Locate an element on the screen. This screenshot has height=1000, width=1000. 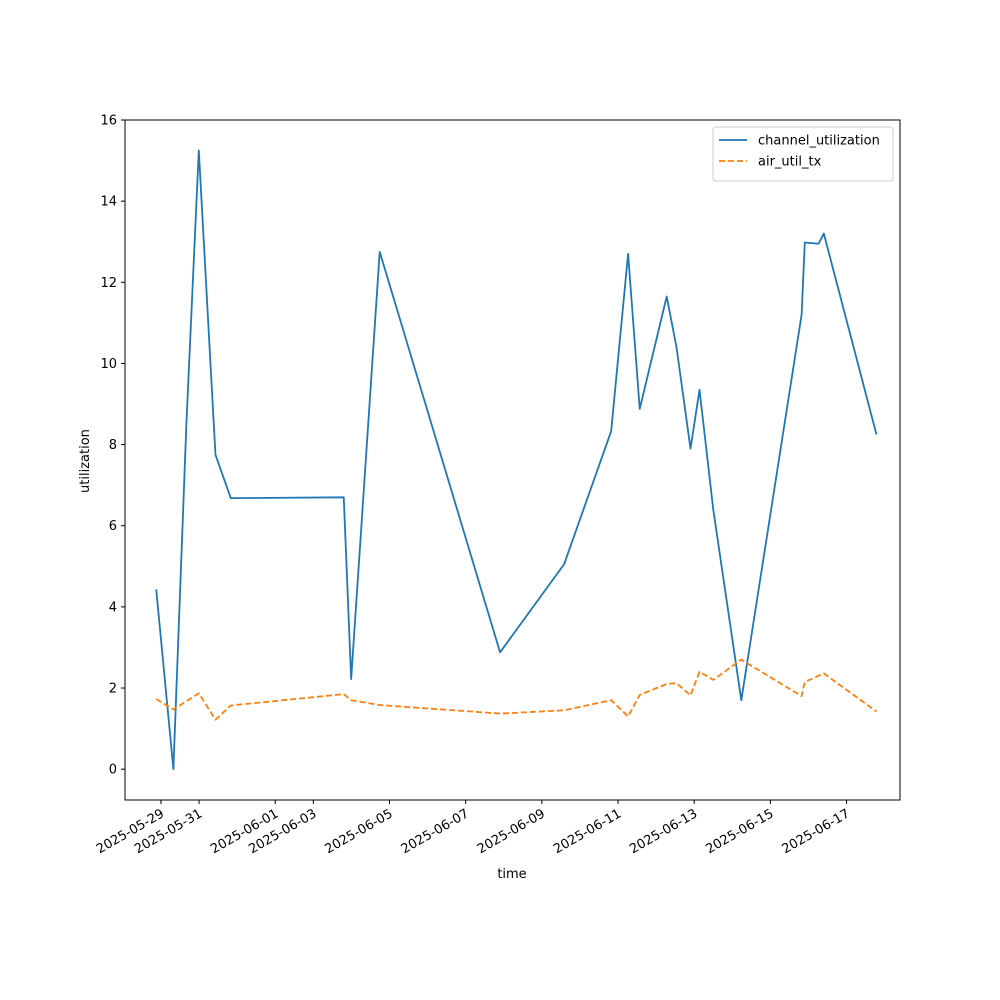
y-tick-label: 12 is located at coordinates (108, 283).